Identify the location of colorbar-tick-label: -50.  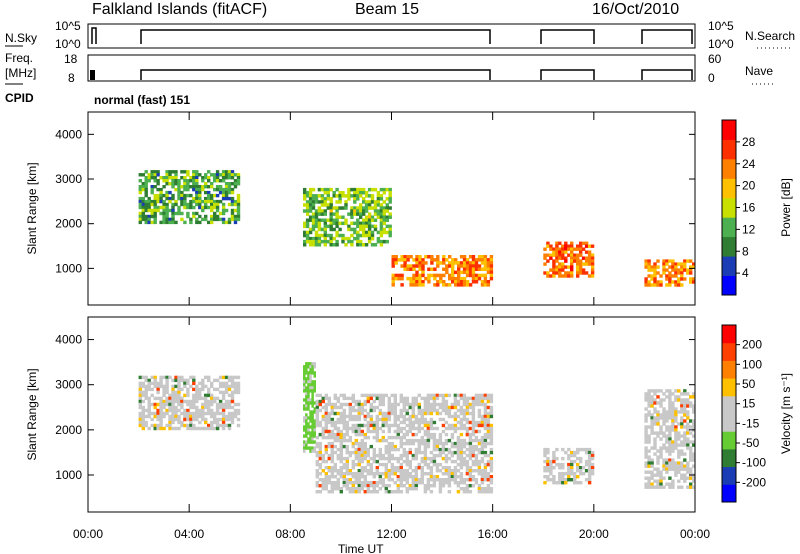
(751, 443).